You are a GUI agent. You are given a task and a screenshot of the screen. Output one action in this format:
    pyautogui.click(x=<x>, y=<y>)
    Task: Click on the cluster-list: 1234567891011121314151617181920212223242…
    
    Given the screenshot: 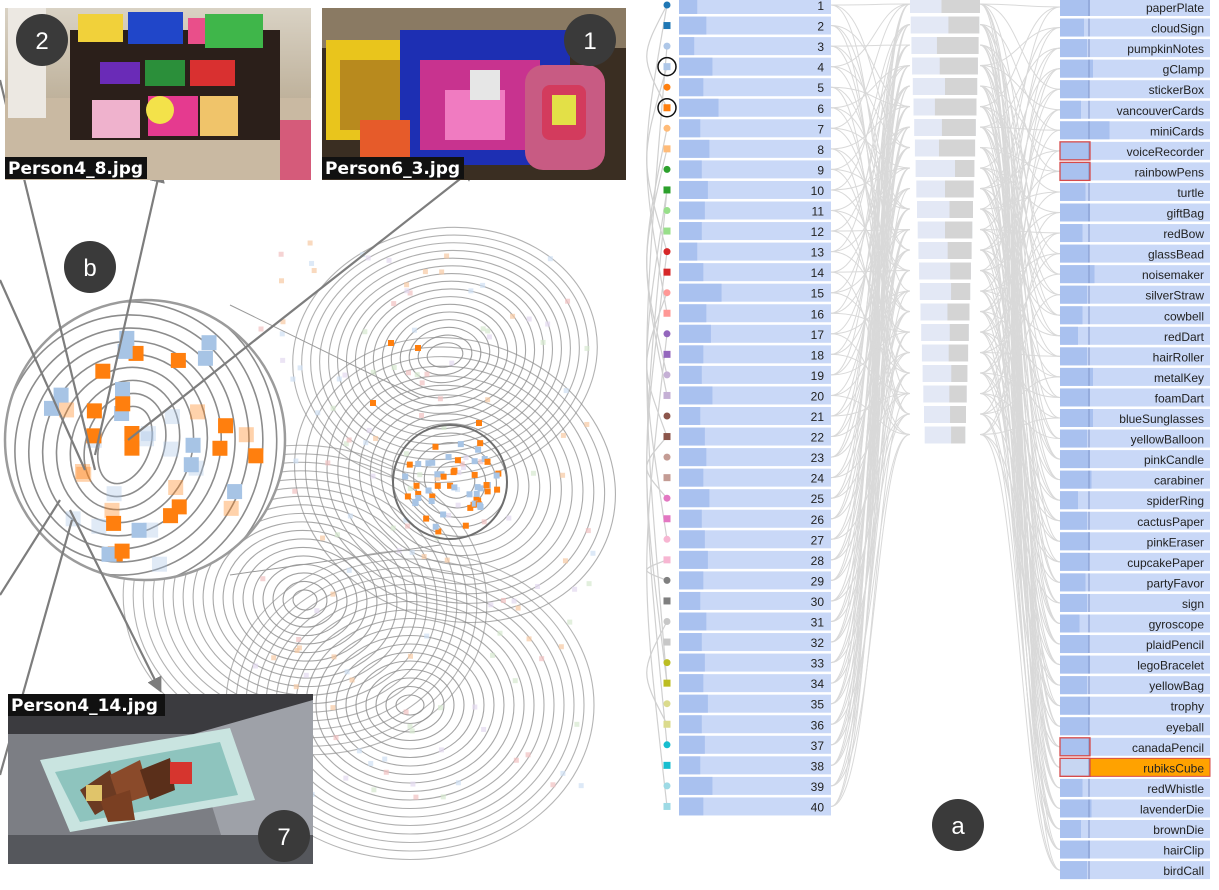 What is the action you would take?
    pyautogui.click(x=744, y=408)
    